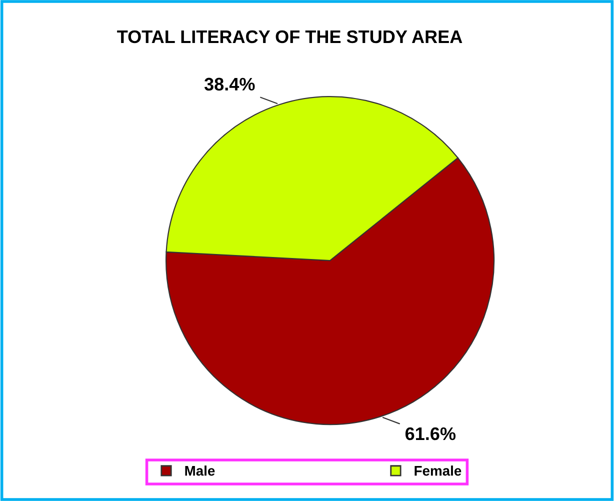 This screenshot has width=614, height=501. What do you see at coordinates (229, 84) in the screenshot?
I see `data-label: 38.4%` at bounding box center [229, 84].